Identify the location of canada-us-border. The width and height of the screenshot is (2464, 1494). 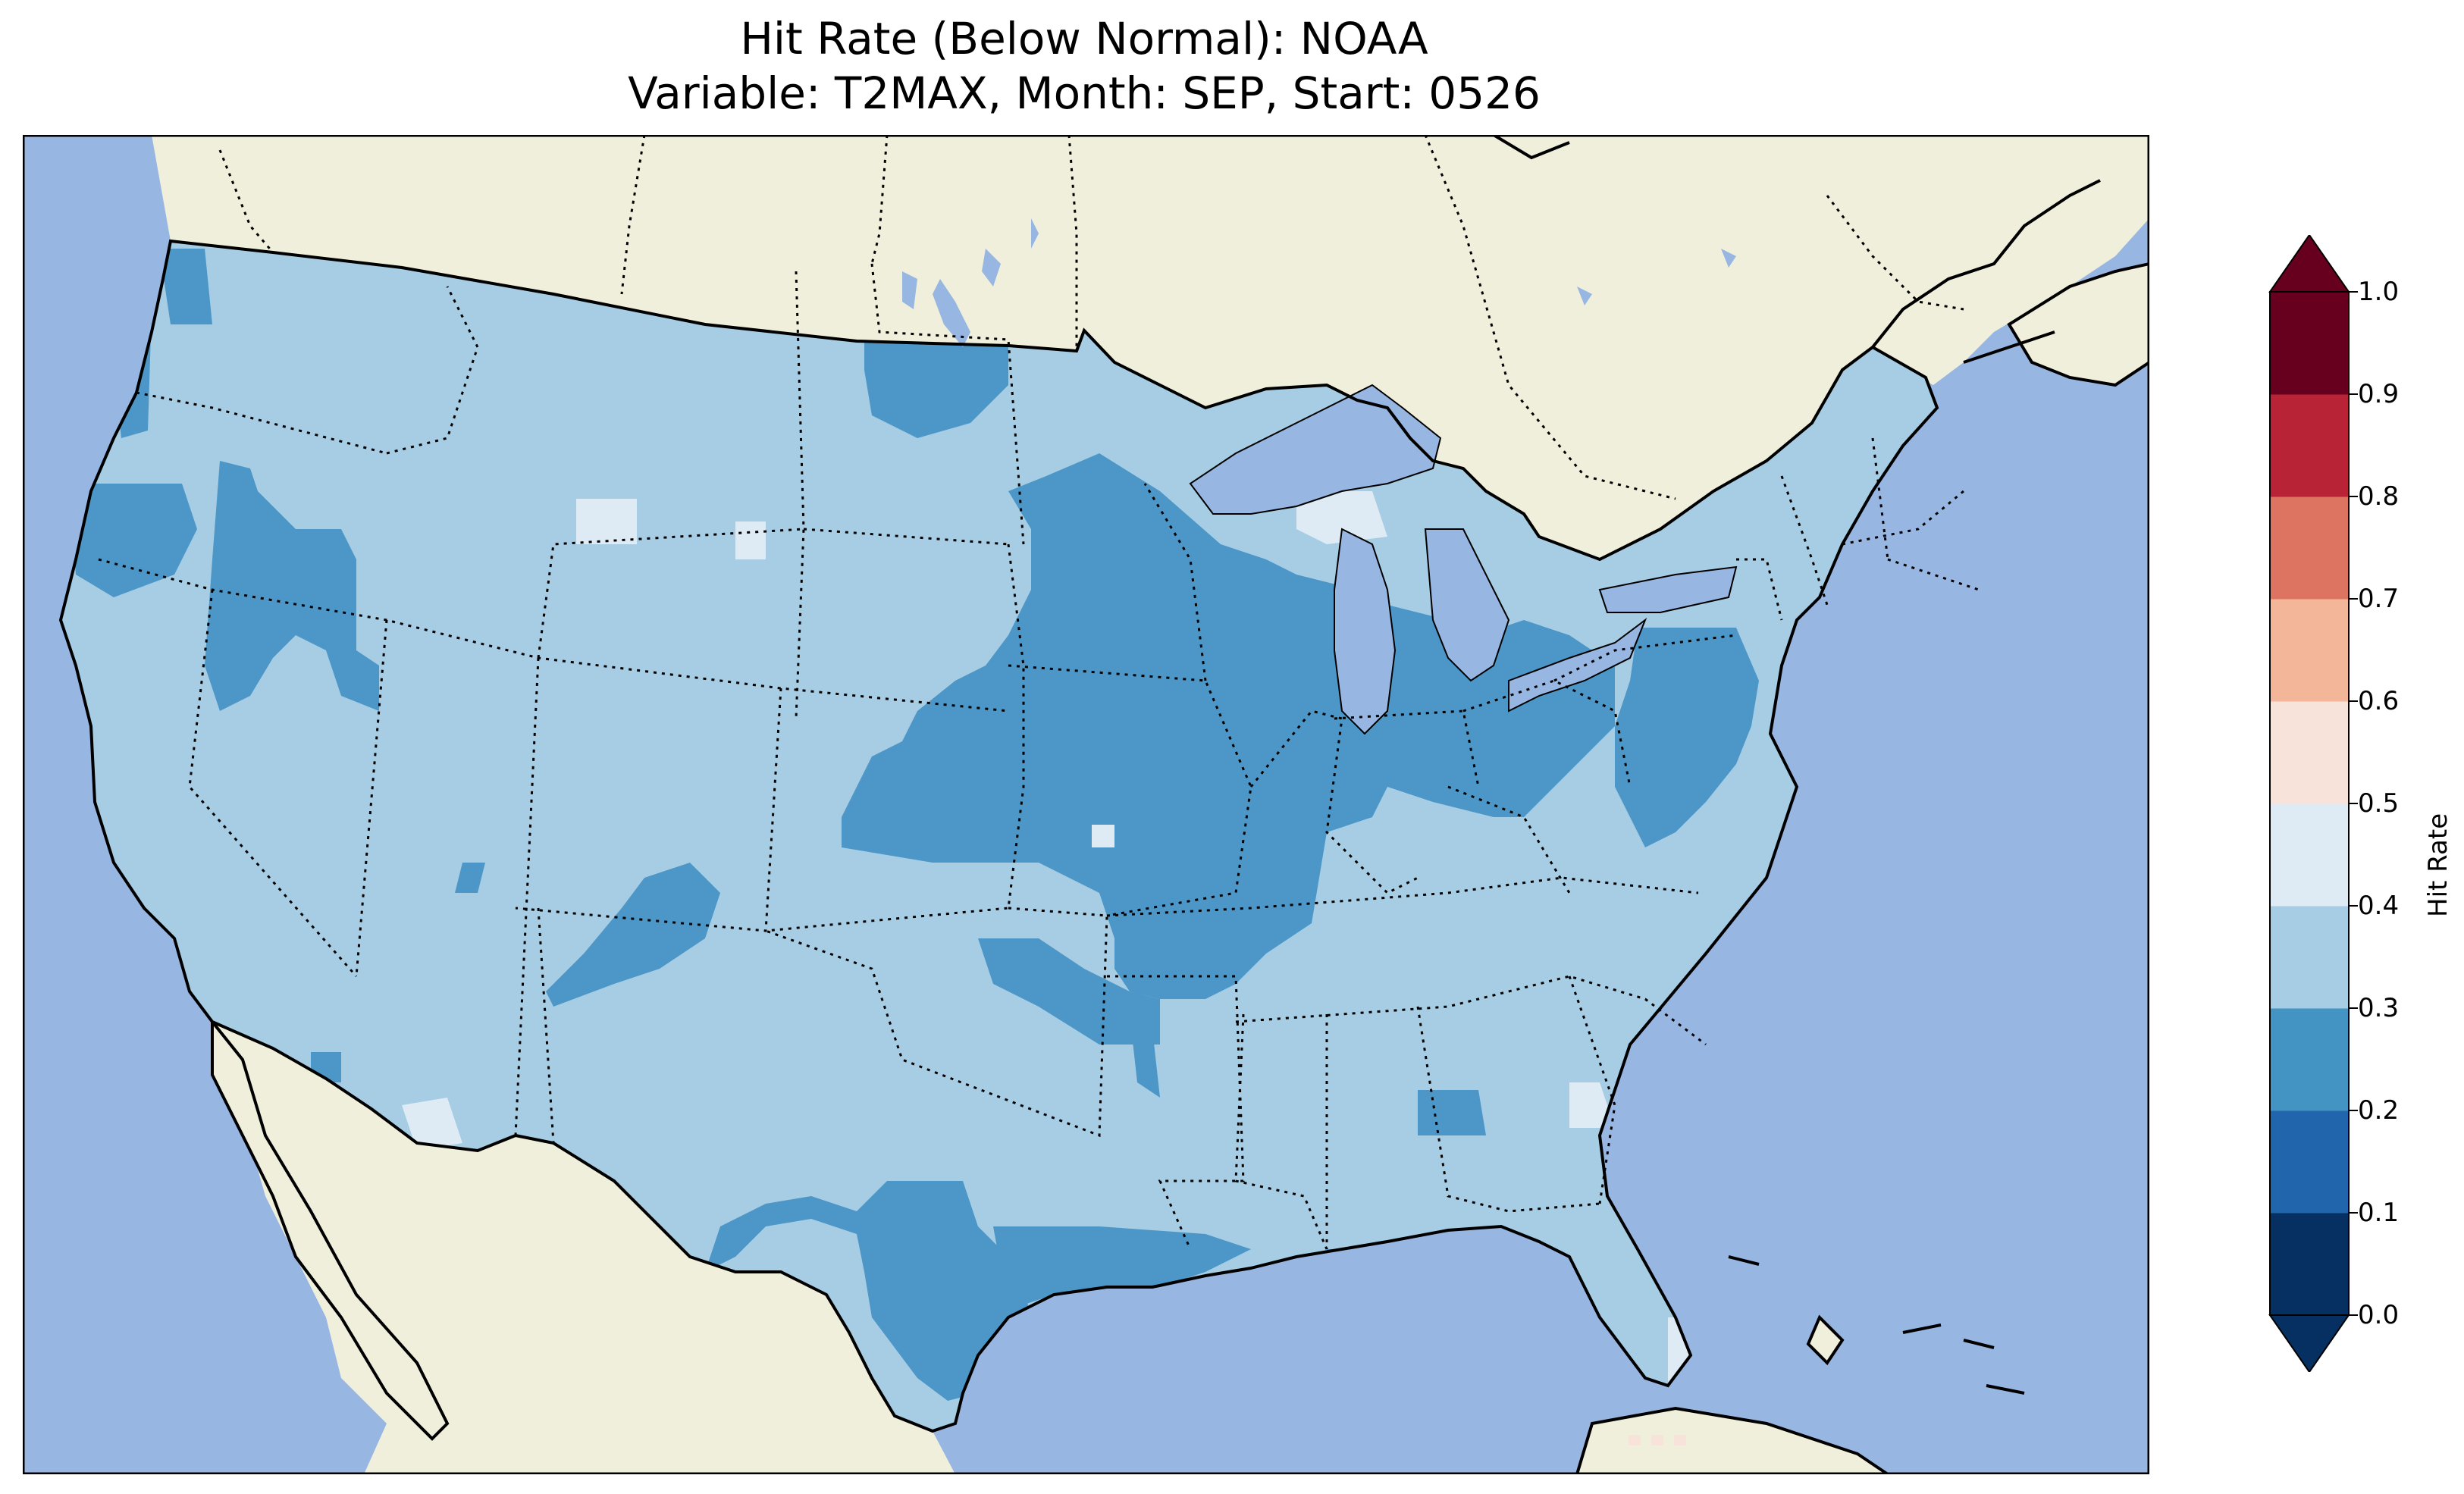
(623, 296).